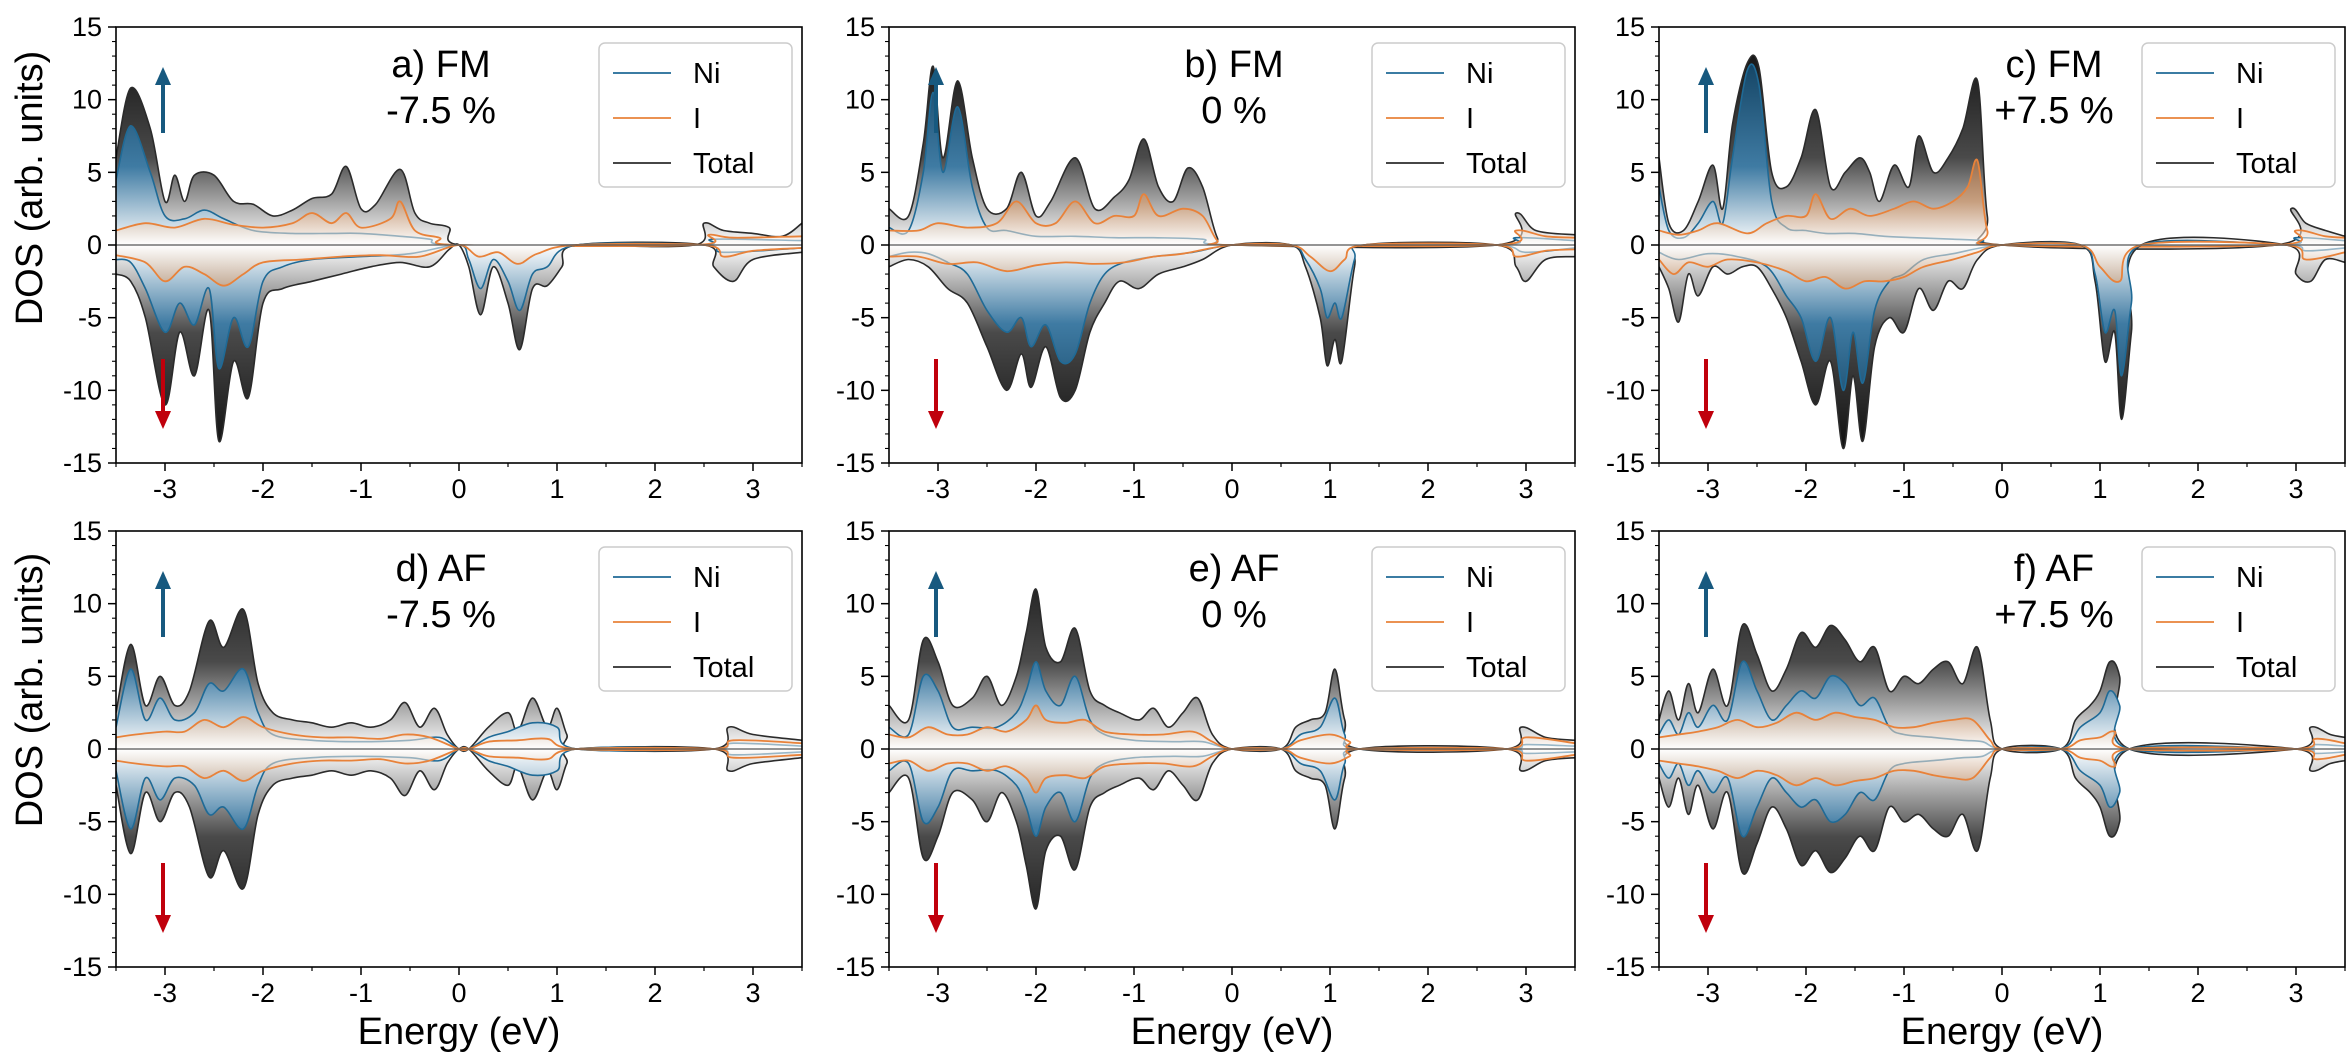 The width and height of the screenshot is (2352, 1062). What do you see at coordinates (2002, 707) in the screenshot?
I see `ni-dos-up-line` at bounding box center [2002, 707].